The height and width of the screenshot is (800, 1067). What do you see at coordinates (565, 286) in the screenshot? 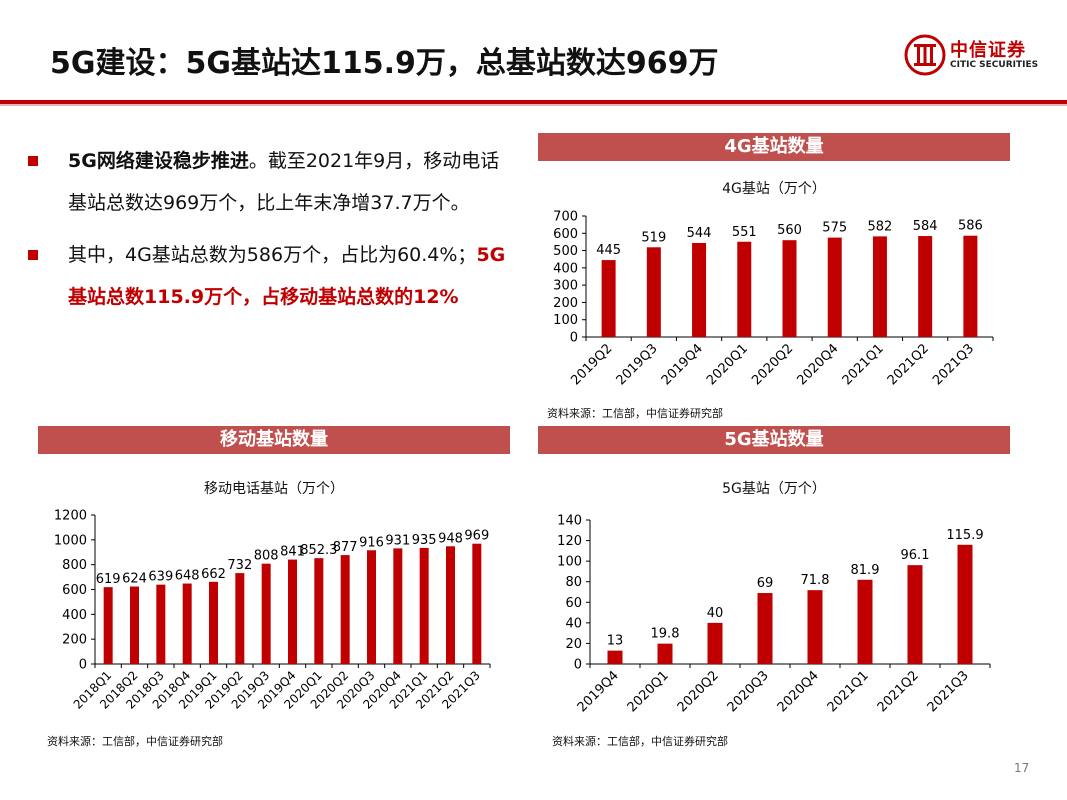
I see `y-tick-label: 300` at bounding box center [565, 286].